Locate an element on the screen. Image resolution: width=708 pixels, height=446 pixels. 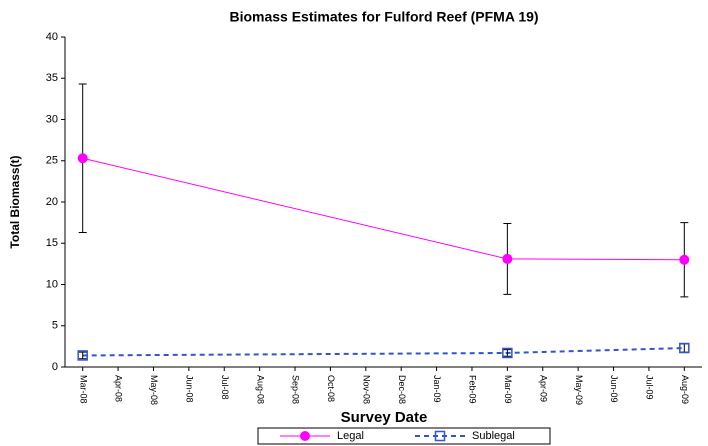
x-tick-label: Jul-09 is located at coordinates (650, 387).